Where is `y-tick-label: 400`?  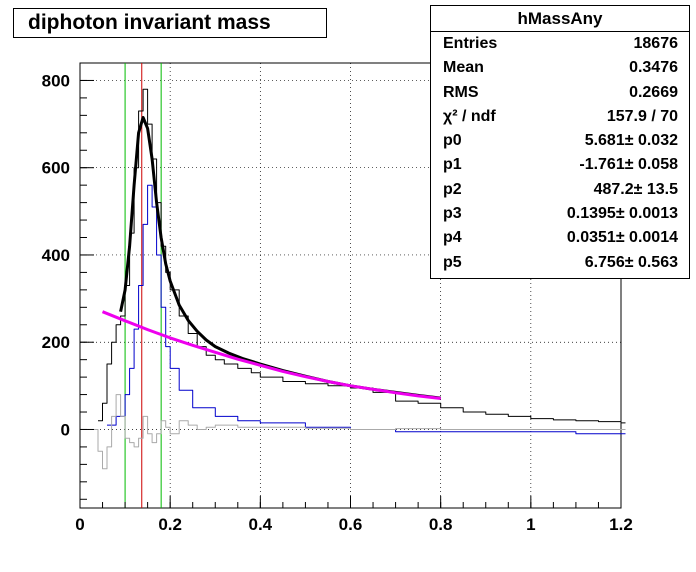
y-tick-label: 400 is located at coordinates (56, 255).